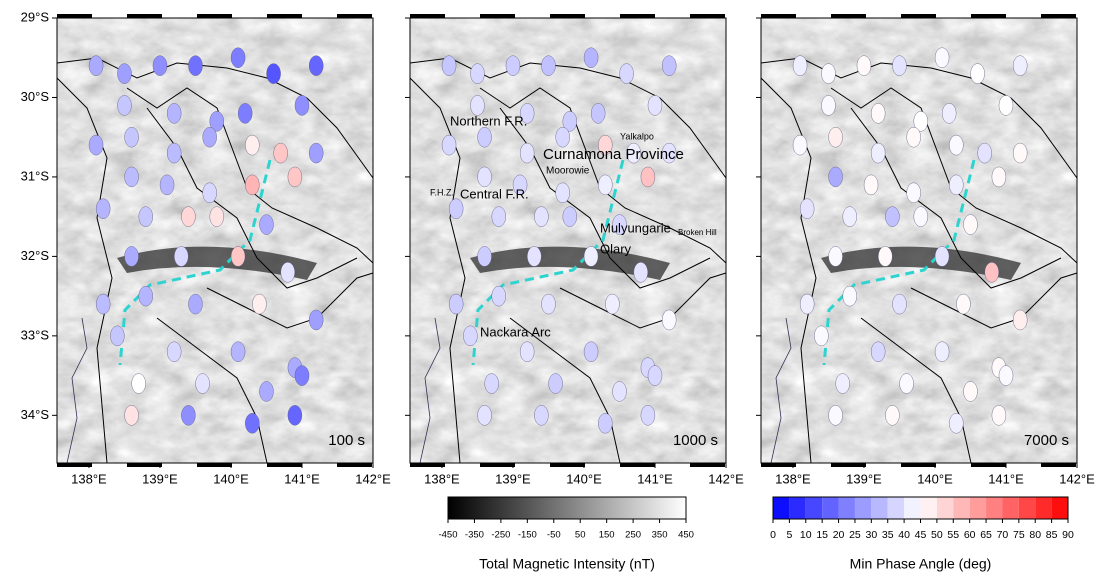  What do you see at coordinates (871, 535) in the screenshot?
I see `colorbar-tick-label: 30` at bounding box center [871, 535].